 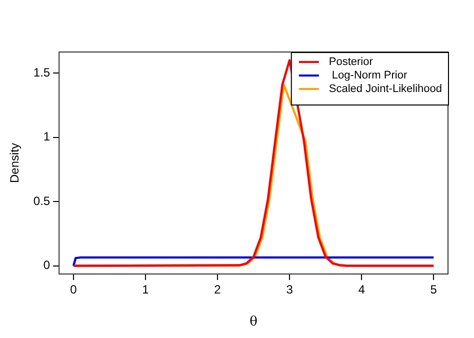 What do you see at coordinates (74, 289) in the screenshot?
I see `x-tick-label: 0` at bounding box center [74, 289].